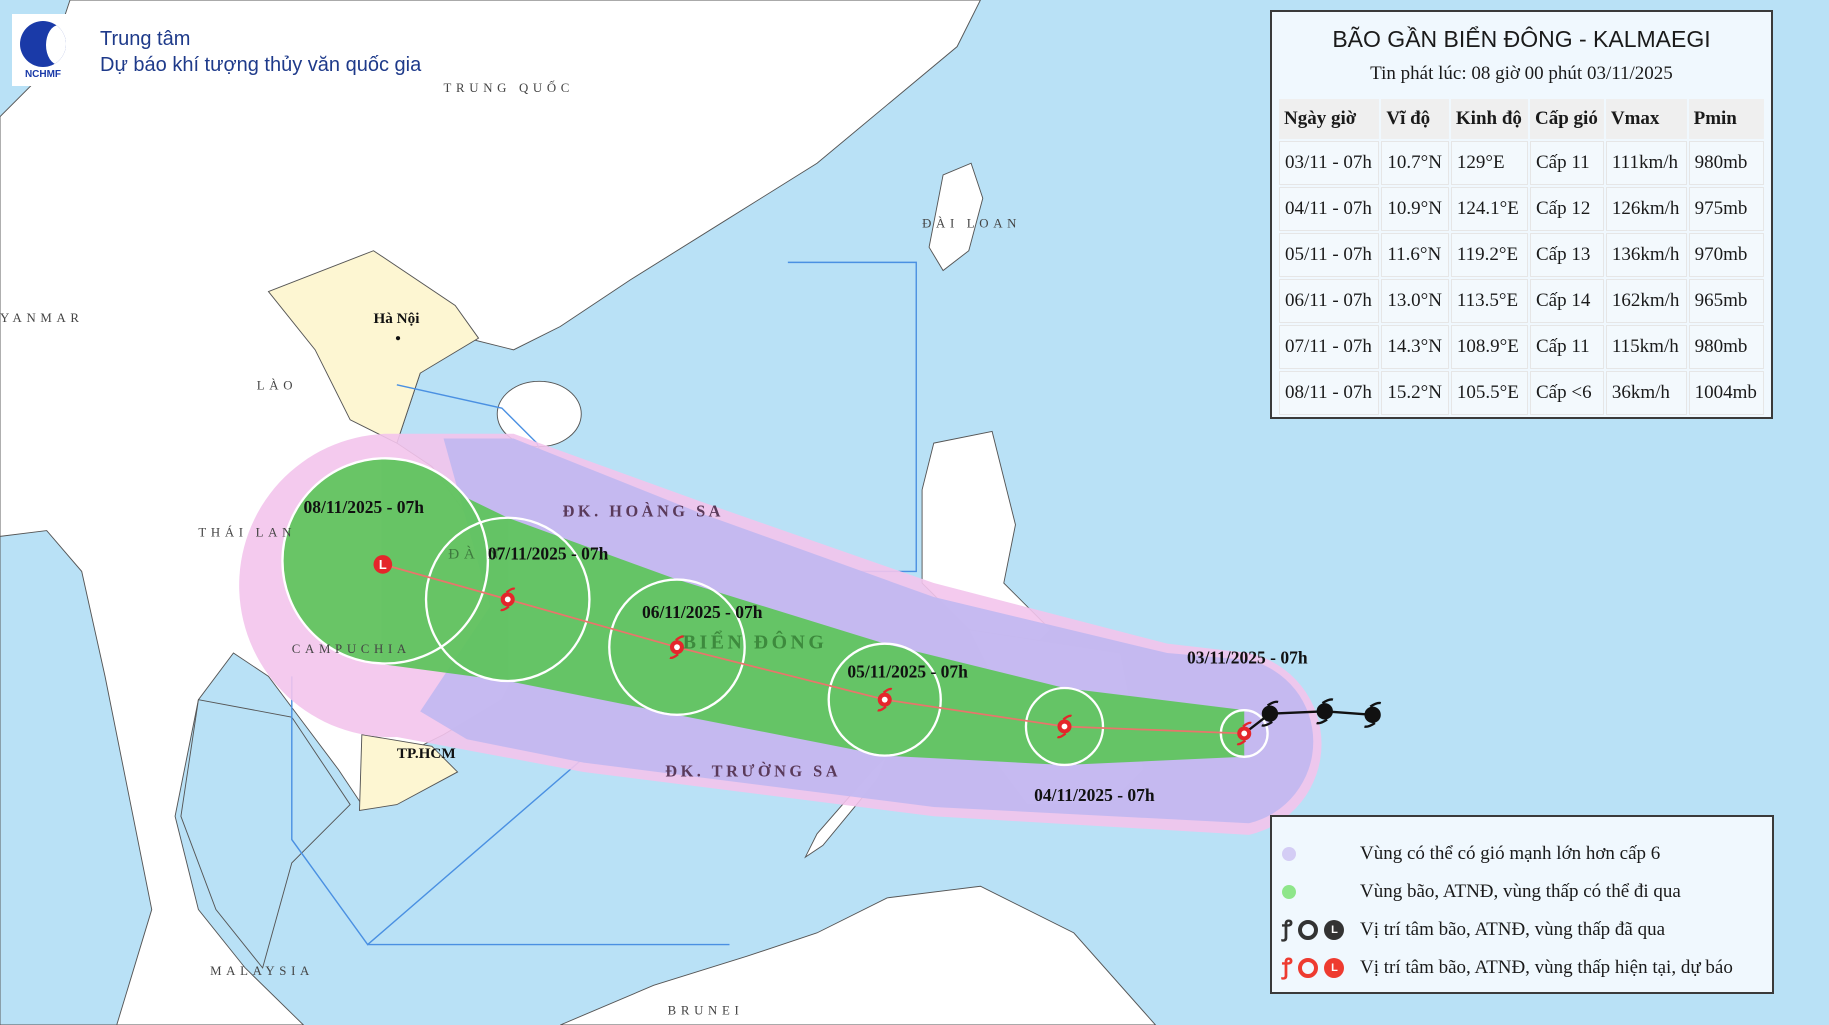 The image size is (1829, 1025). I want to click on table-cell: 975mb, so click(1726, 209).